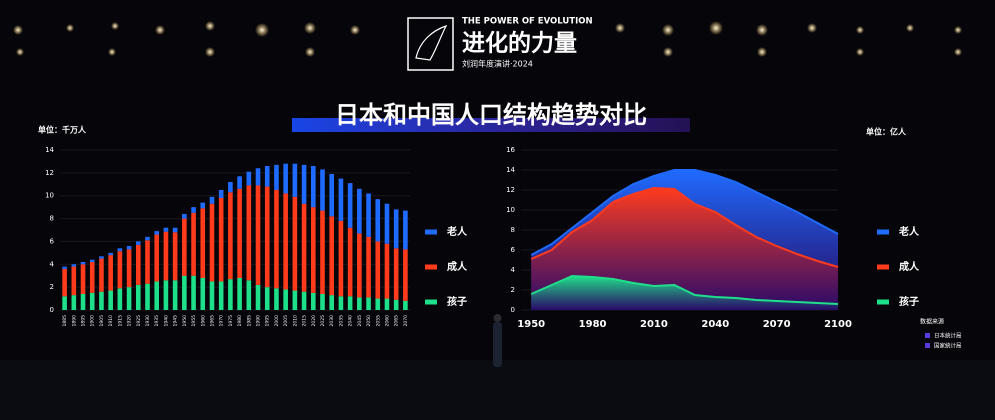  Describe the element at coordinates (49, 173) in the screenshot. I see `y-tick-label: 12` at that location.